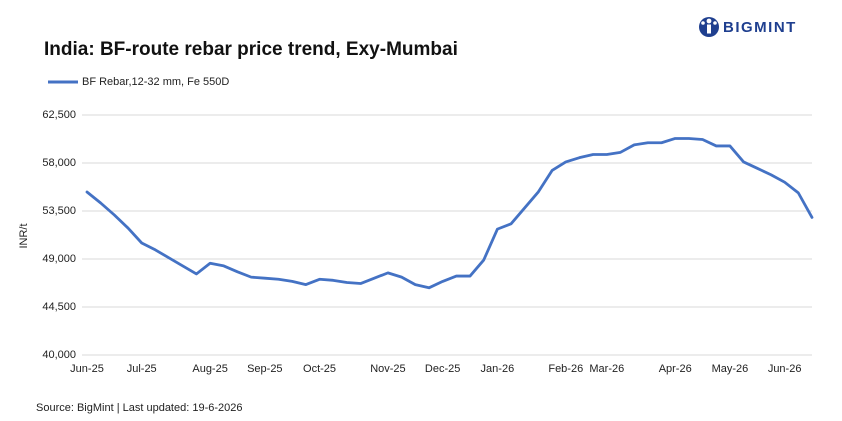 The image size is (842, 421). What do you see at coordinates (319, 369) in the screenshot?
I see `x-tick-label: Oct-25` at bounding box center [319, 369].